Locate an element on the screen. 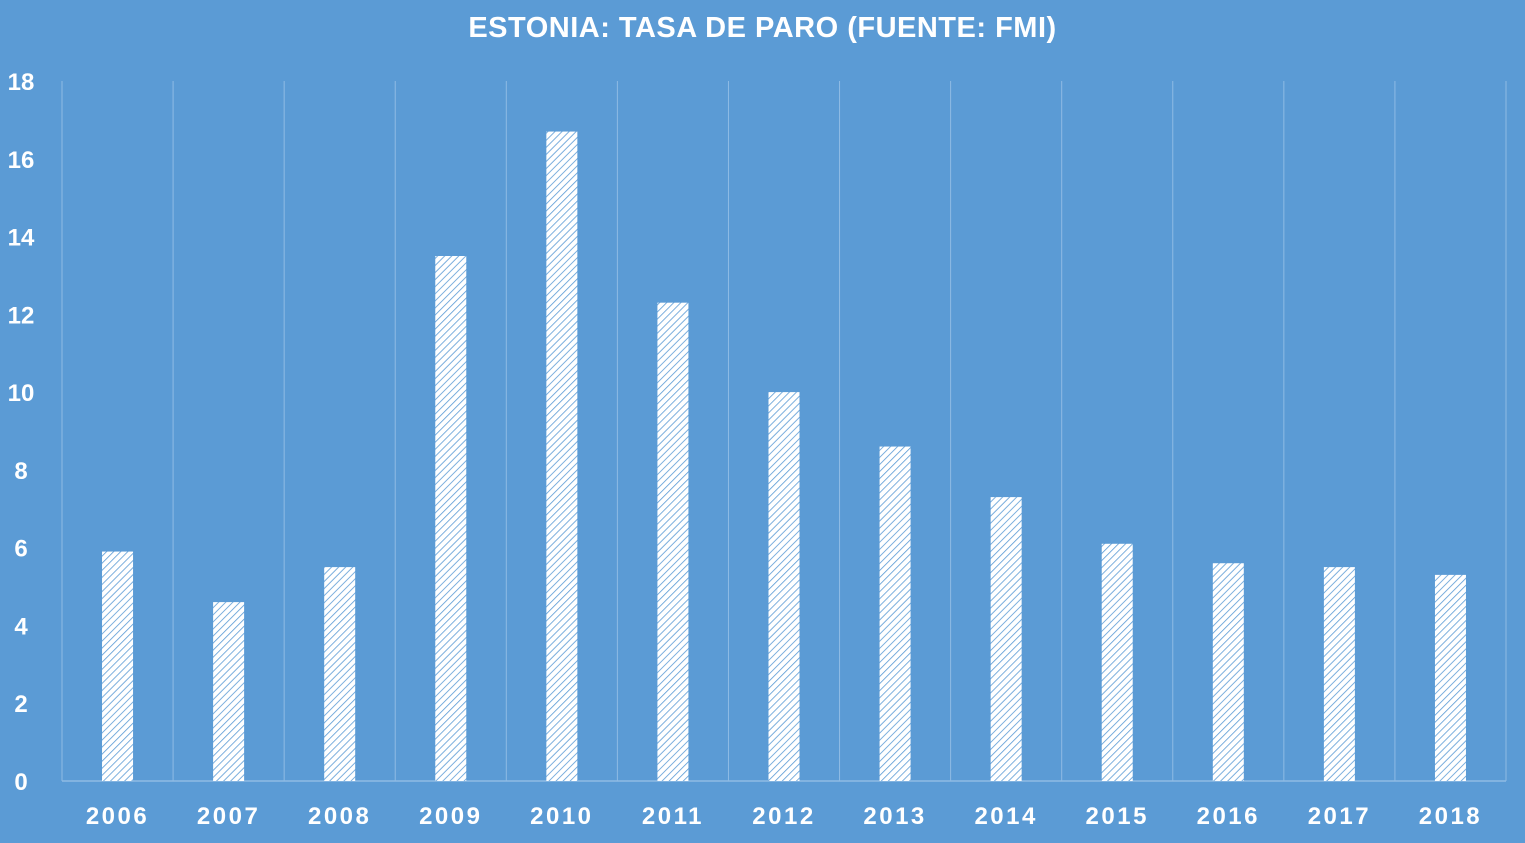  bar-2012 is located at coordinates (784, 586).